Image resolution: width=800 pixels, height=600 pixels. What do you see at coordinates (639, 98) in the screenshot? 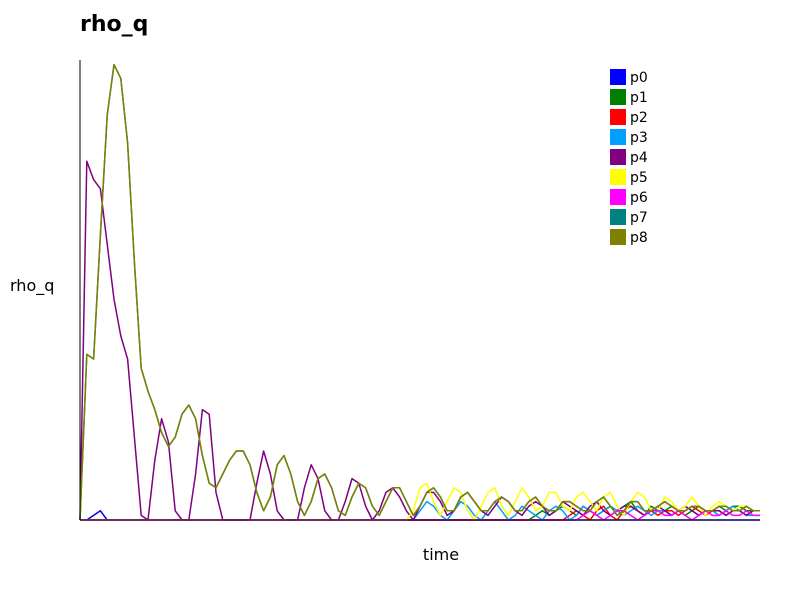
I see `legend-label-p1: p1` at bounding box center [639, 98].